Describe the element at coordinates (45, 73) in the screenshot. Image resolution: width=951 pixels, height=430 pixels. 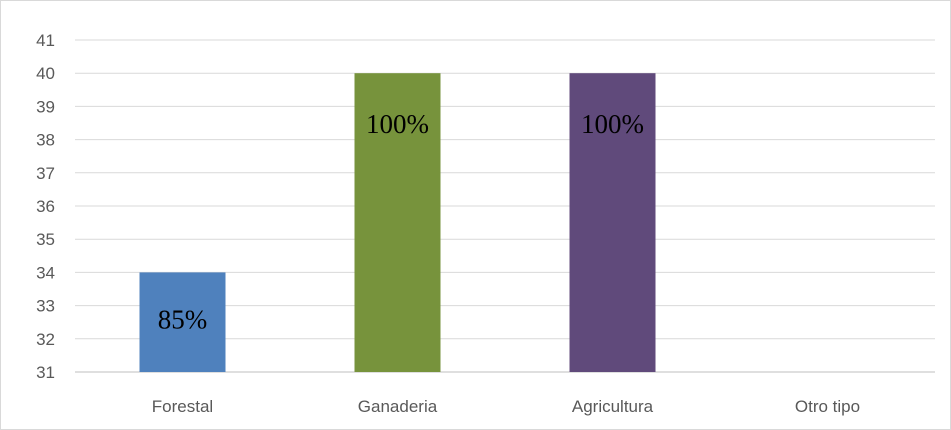
I see `y-tick-label: 40` at that location.